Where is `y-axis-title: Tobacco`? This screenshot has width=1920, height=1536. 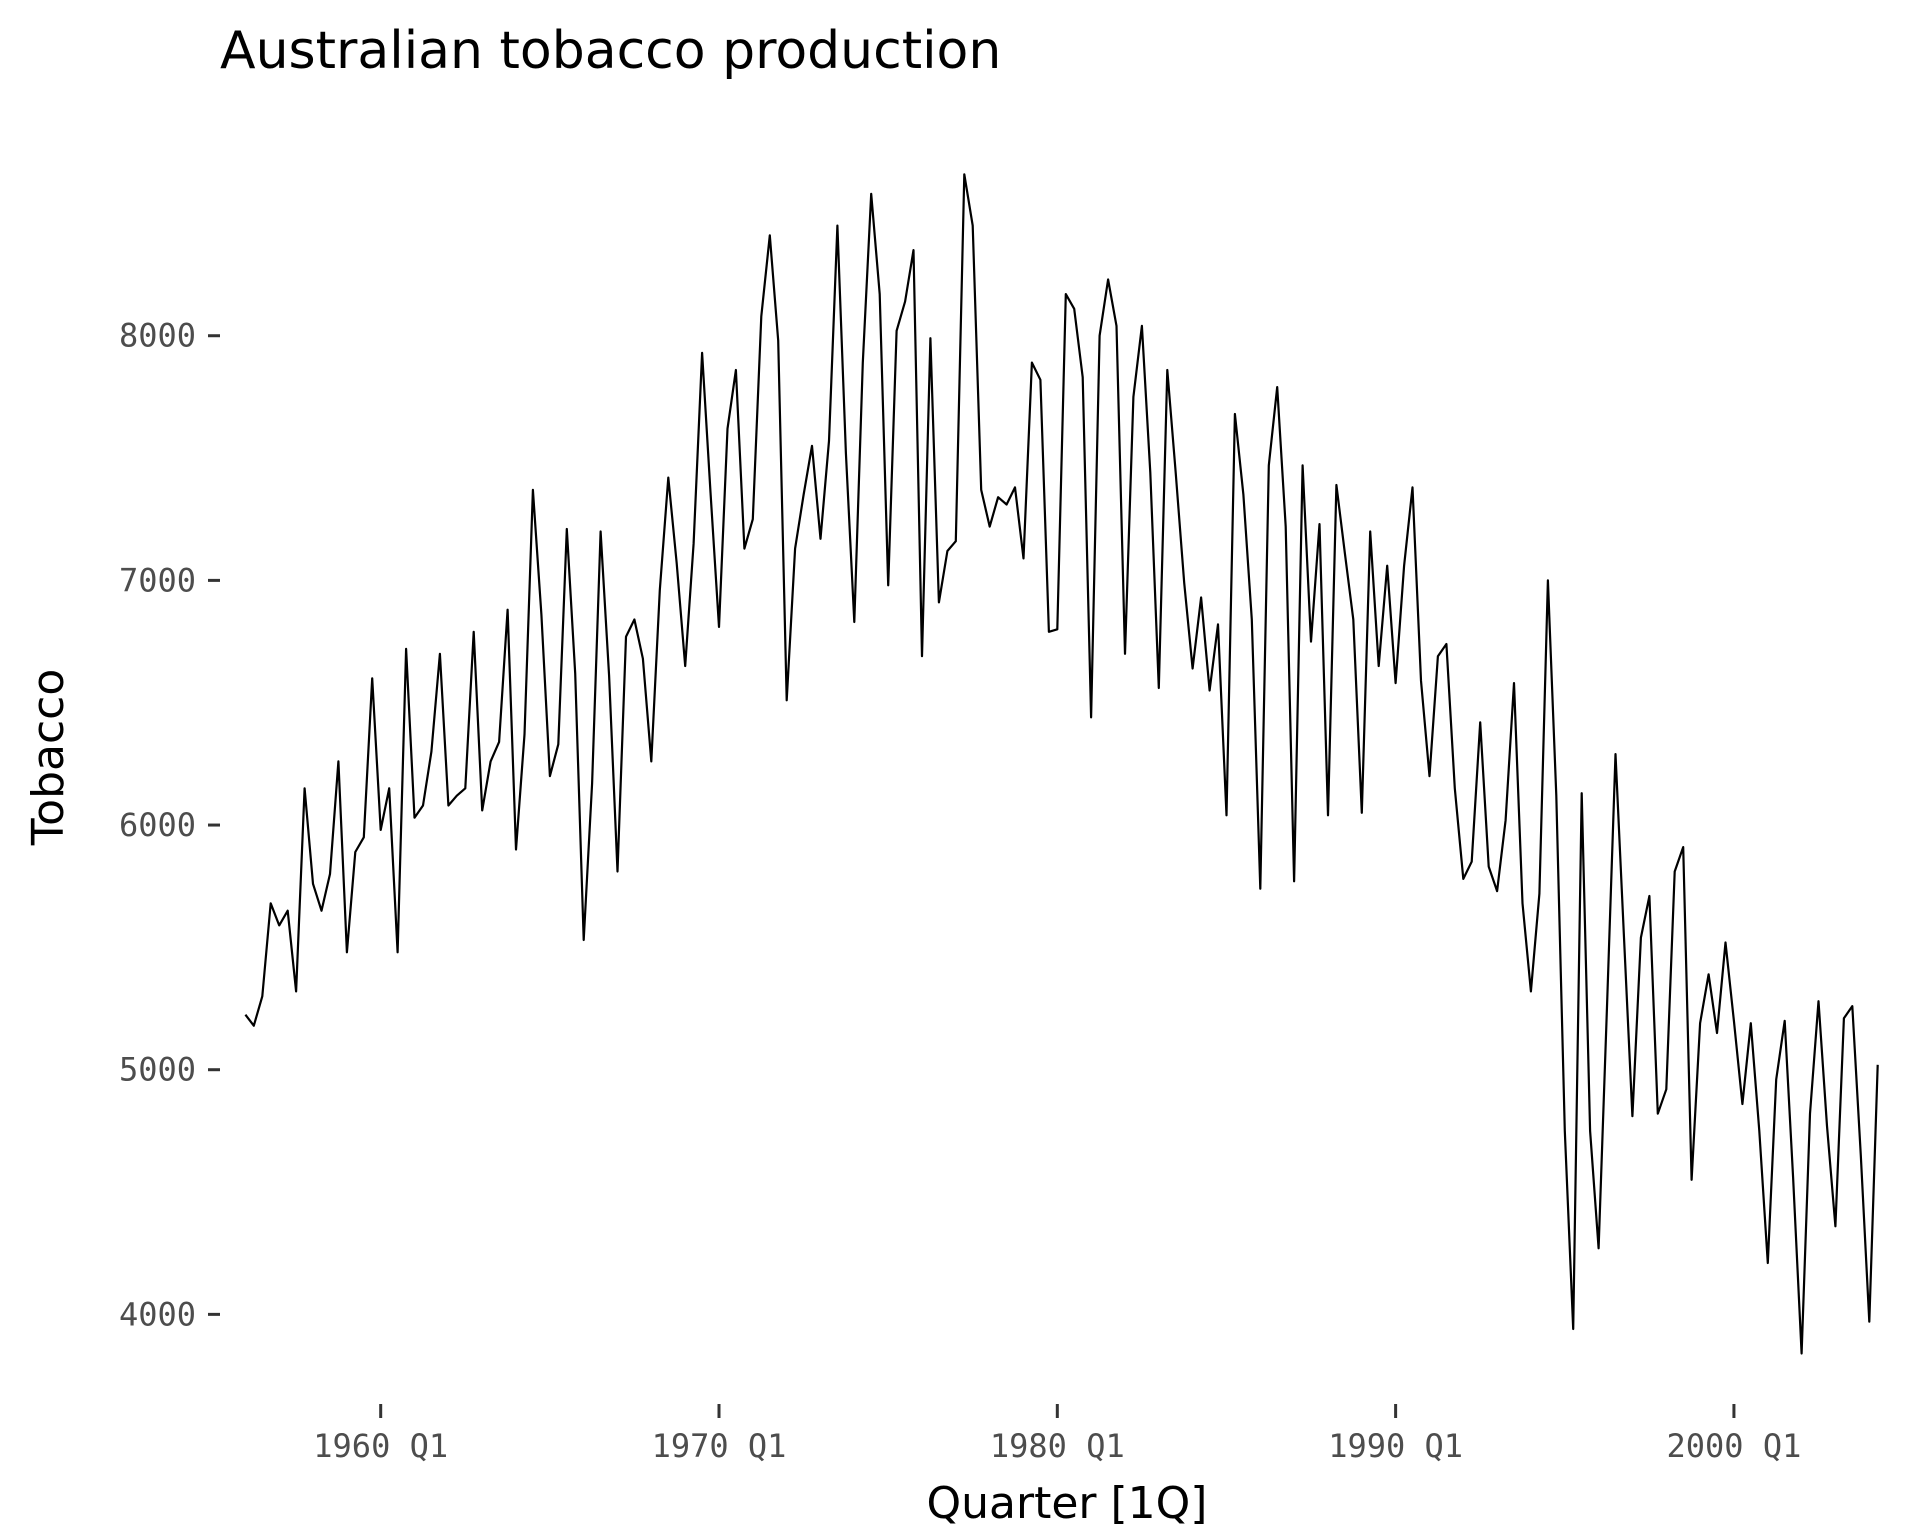 y-axis-title: Tobacco is located at coordinates (48, 758).